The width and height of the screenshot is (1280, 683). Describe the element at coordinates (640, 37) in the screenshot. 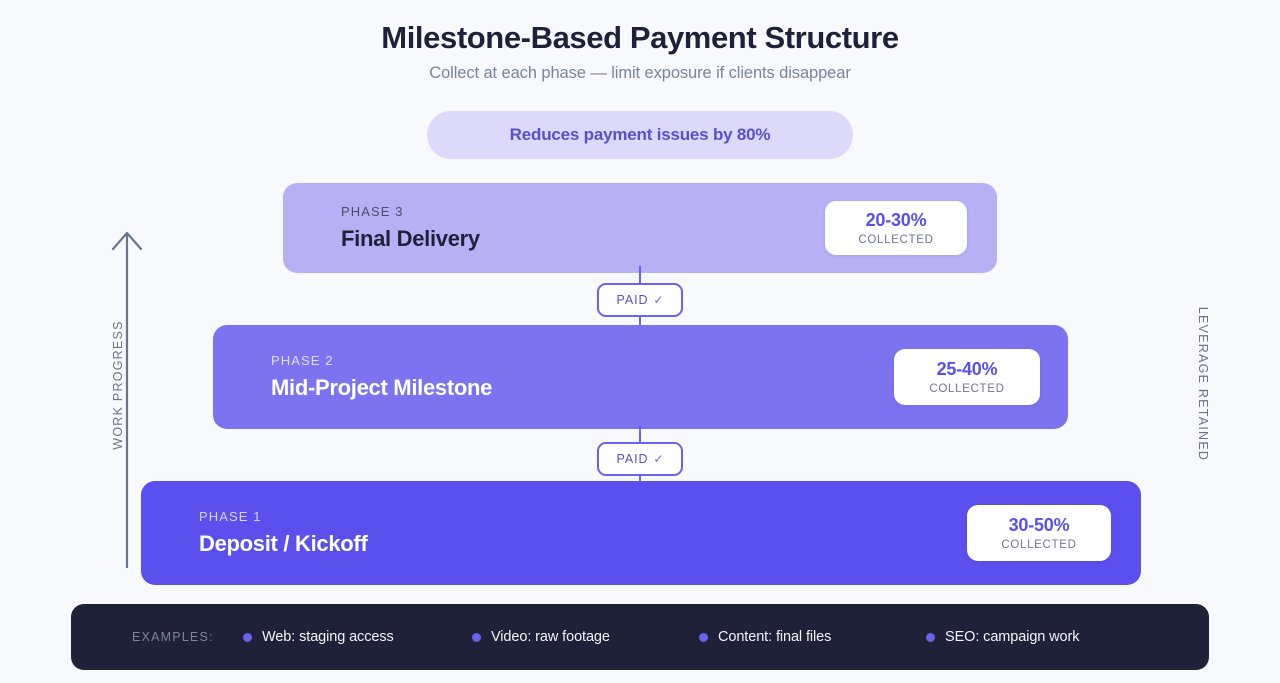

I see `page-title: Milestone-Based Payment Structure` at that location.